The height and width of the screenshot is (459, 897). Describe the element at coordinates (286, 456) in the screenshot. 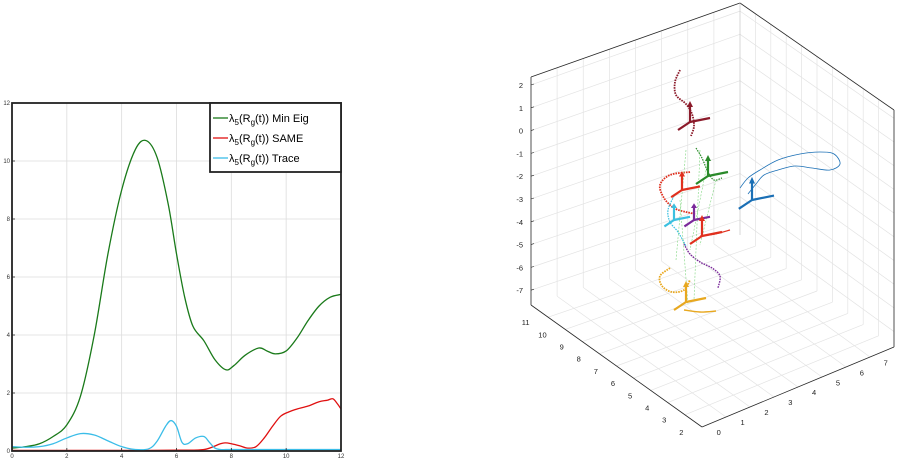

I see `x-tick-label: 10` at that location.